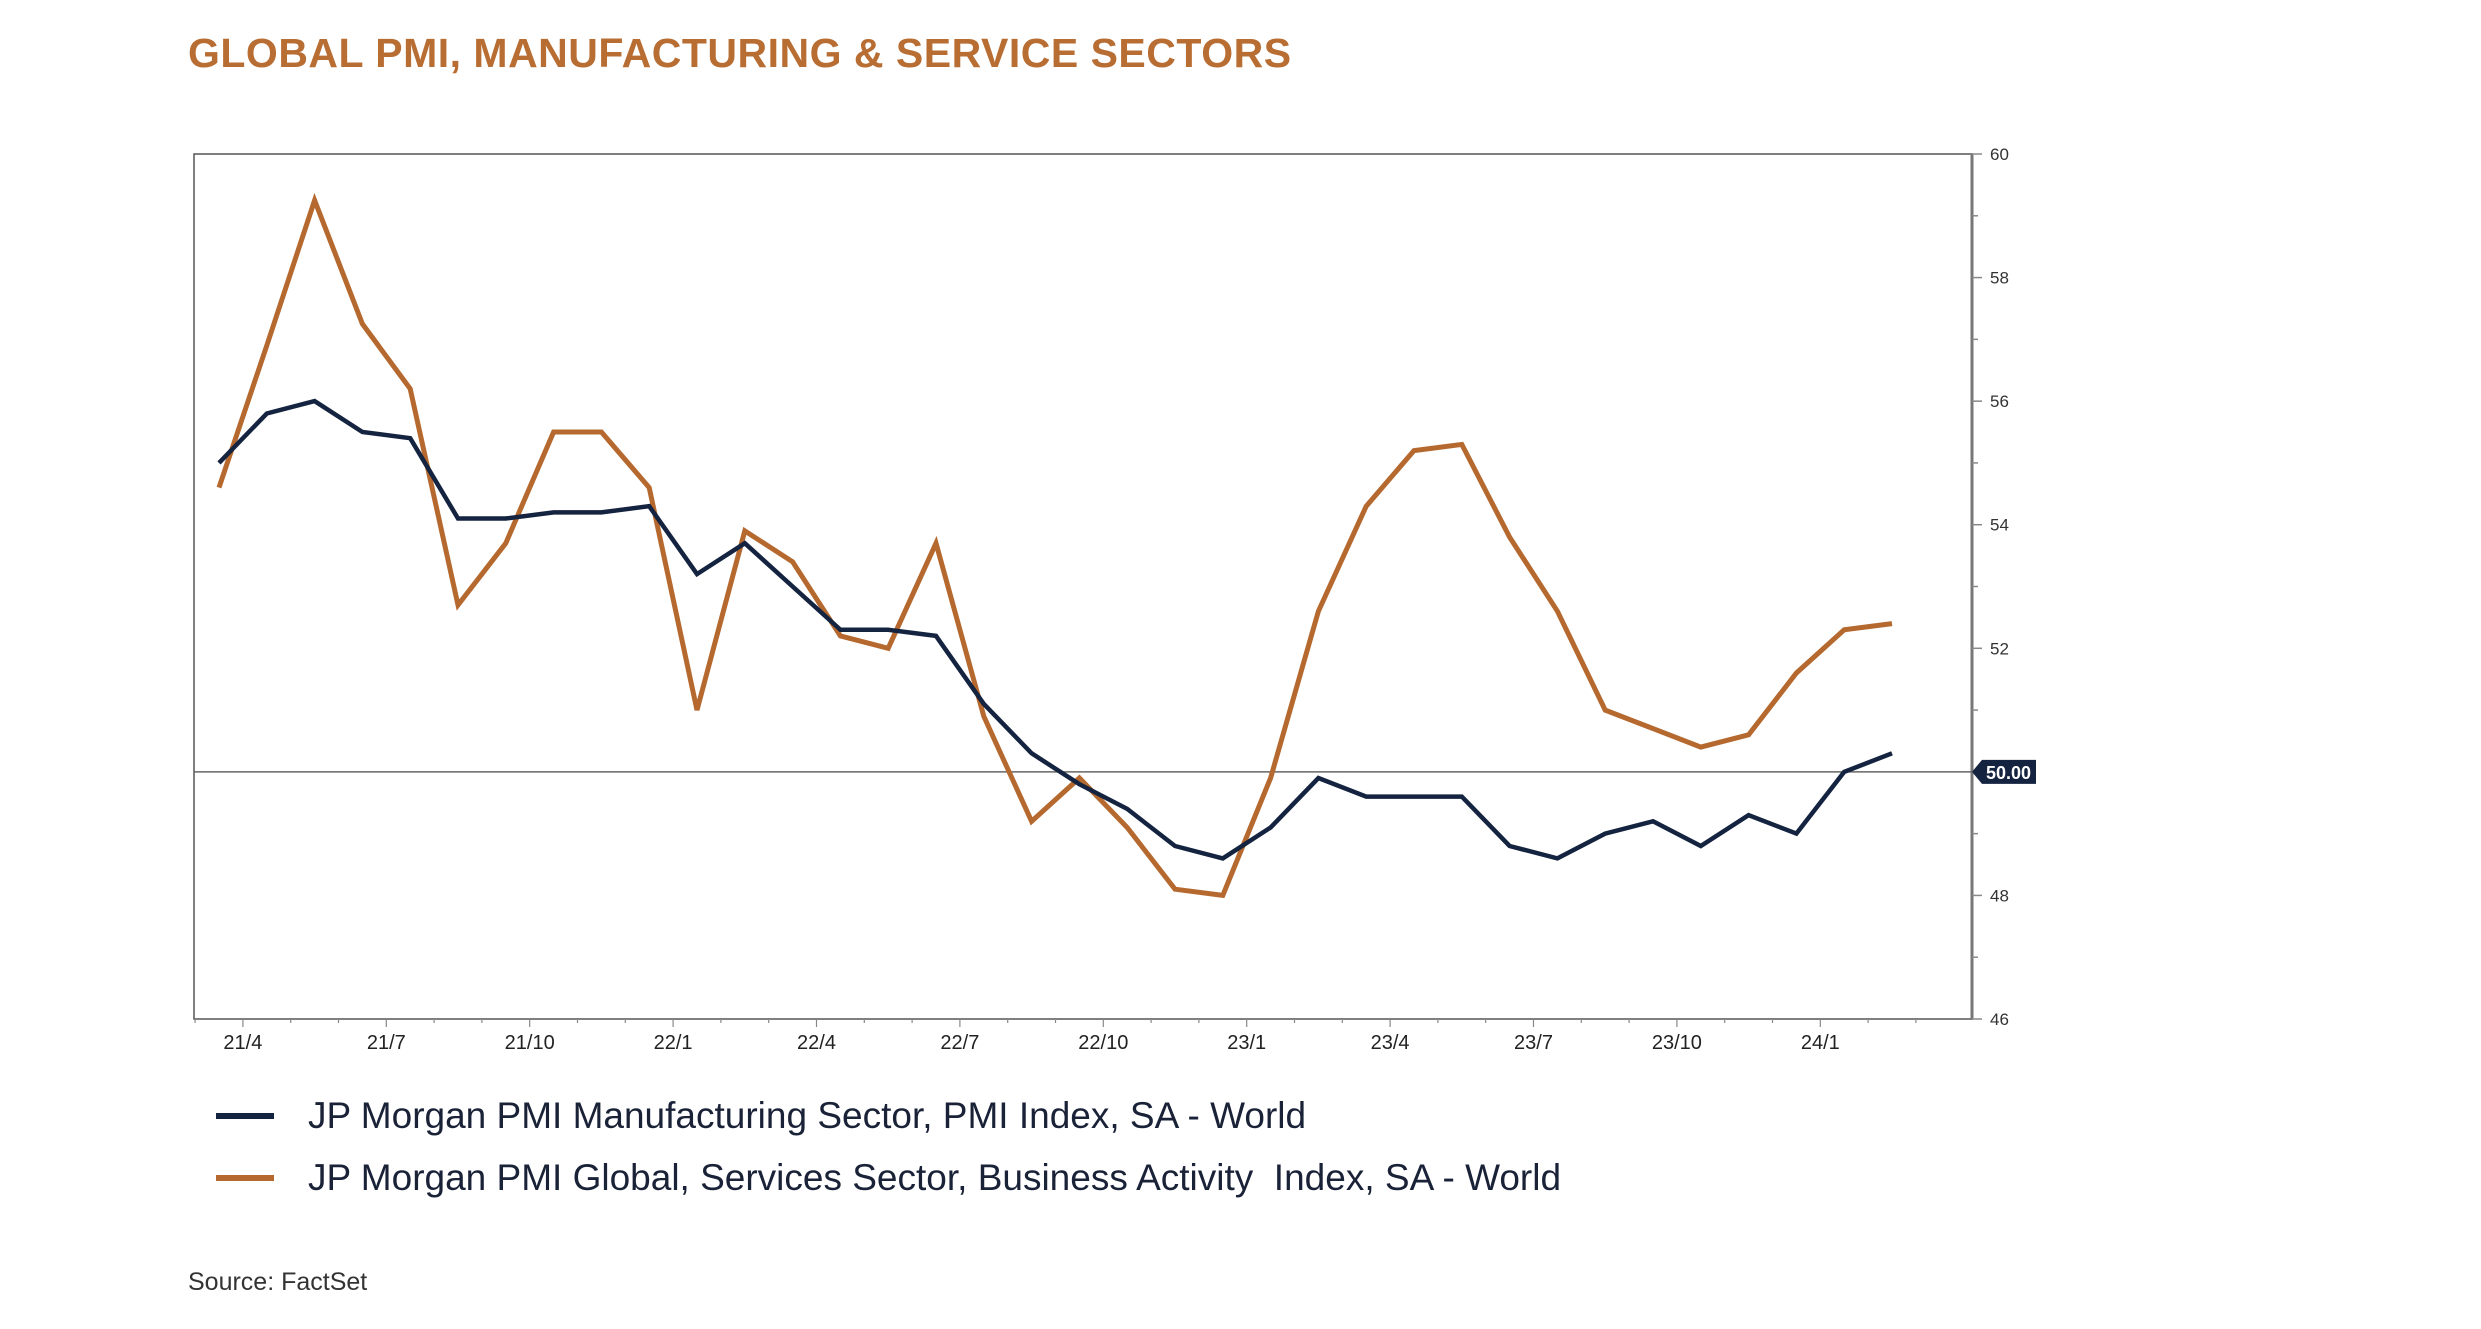  Describe the element at coordinates (1999, 278) in the screenshot. I see `y-tick-label: 58` at that location.